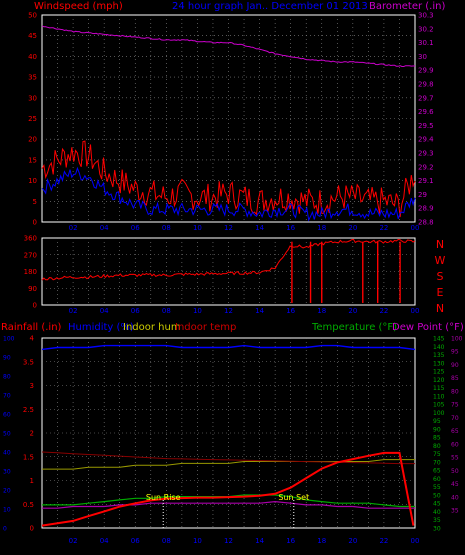 The height and width of the screenshot is (555, 465). Describe the element at coordinates (7, 396) in the screenshot. I see `humidity-y-tick: 70` at that location.